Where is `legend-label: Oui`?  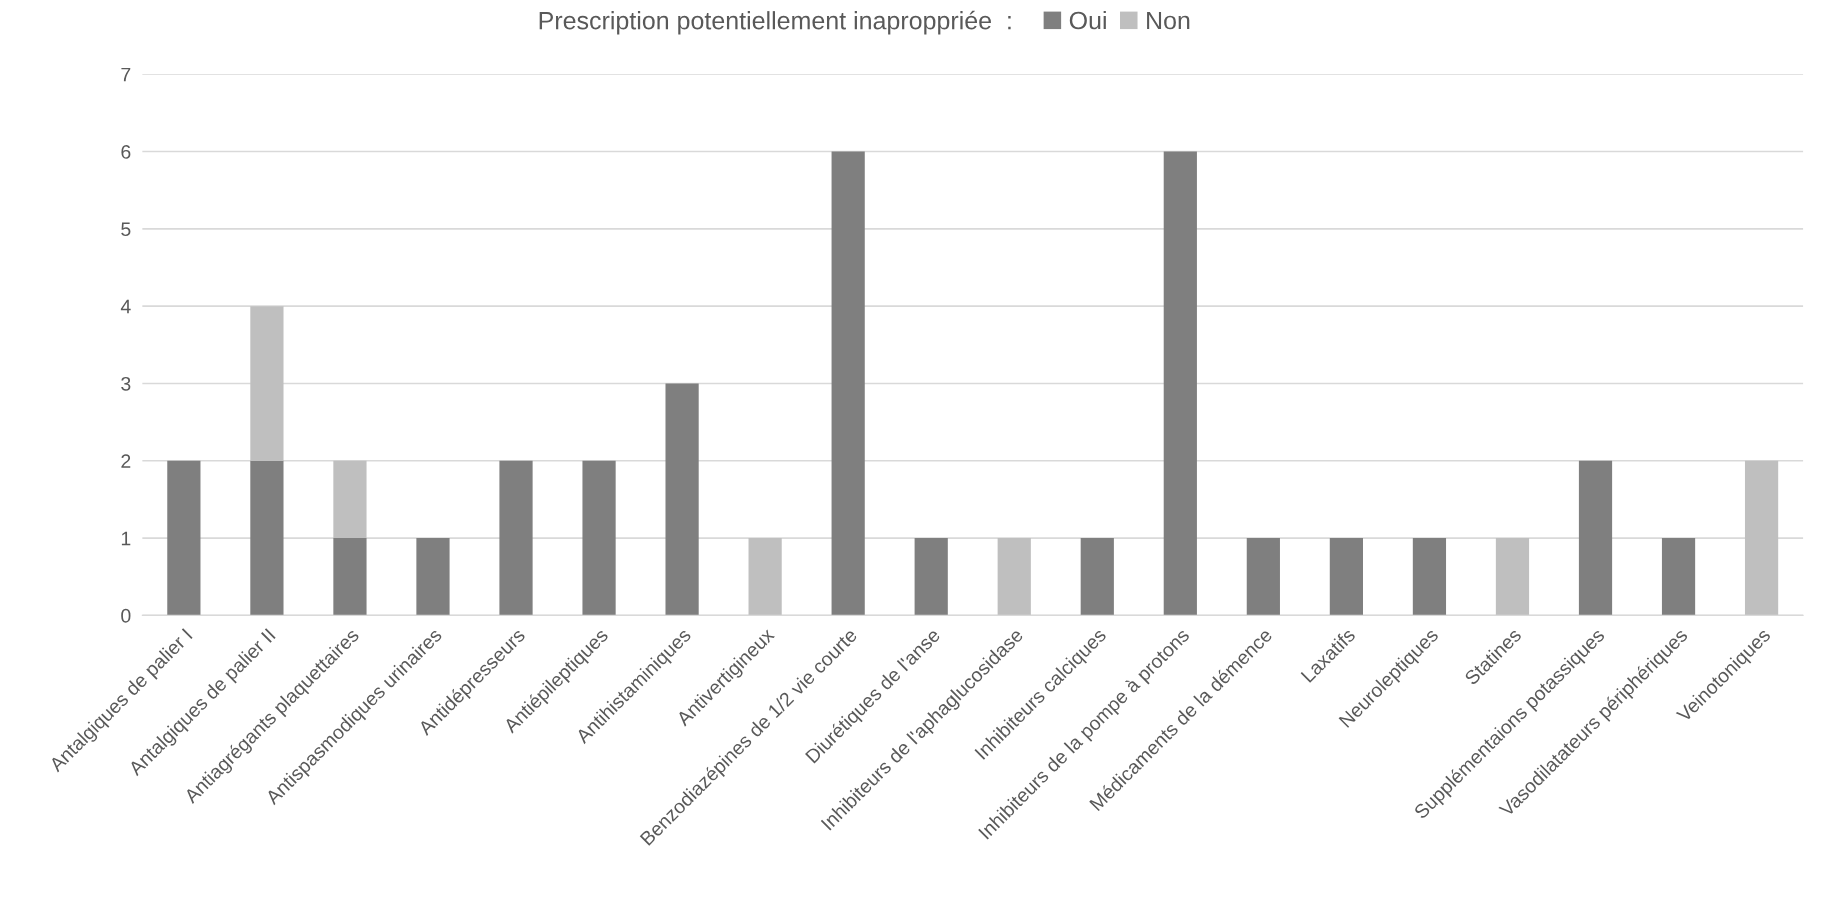
legend-label: Oui is located at coordinates (1087, 20).